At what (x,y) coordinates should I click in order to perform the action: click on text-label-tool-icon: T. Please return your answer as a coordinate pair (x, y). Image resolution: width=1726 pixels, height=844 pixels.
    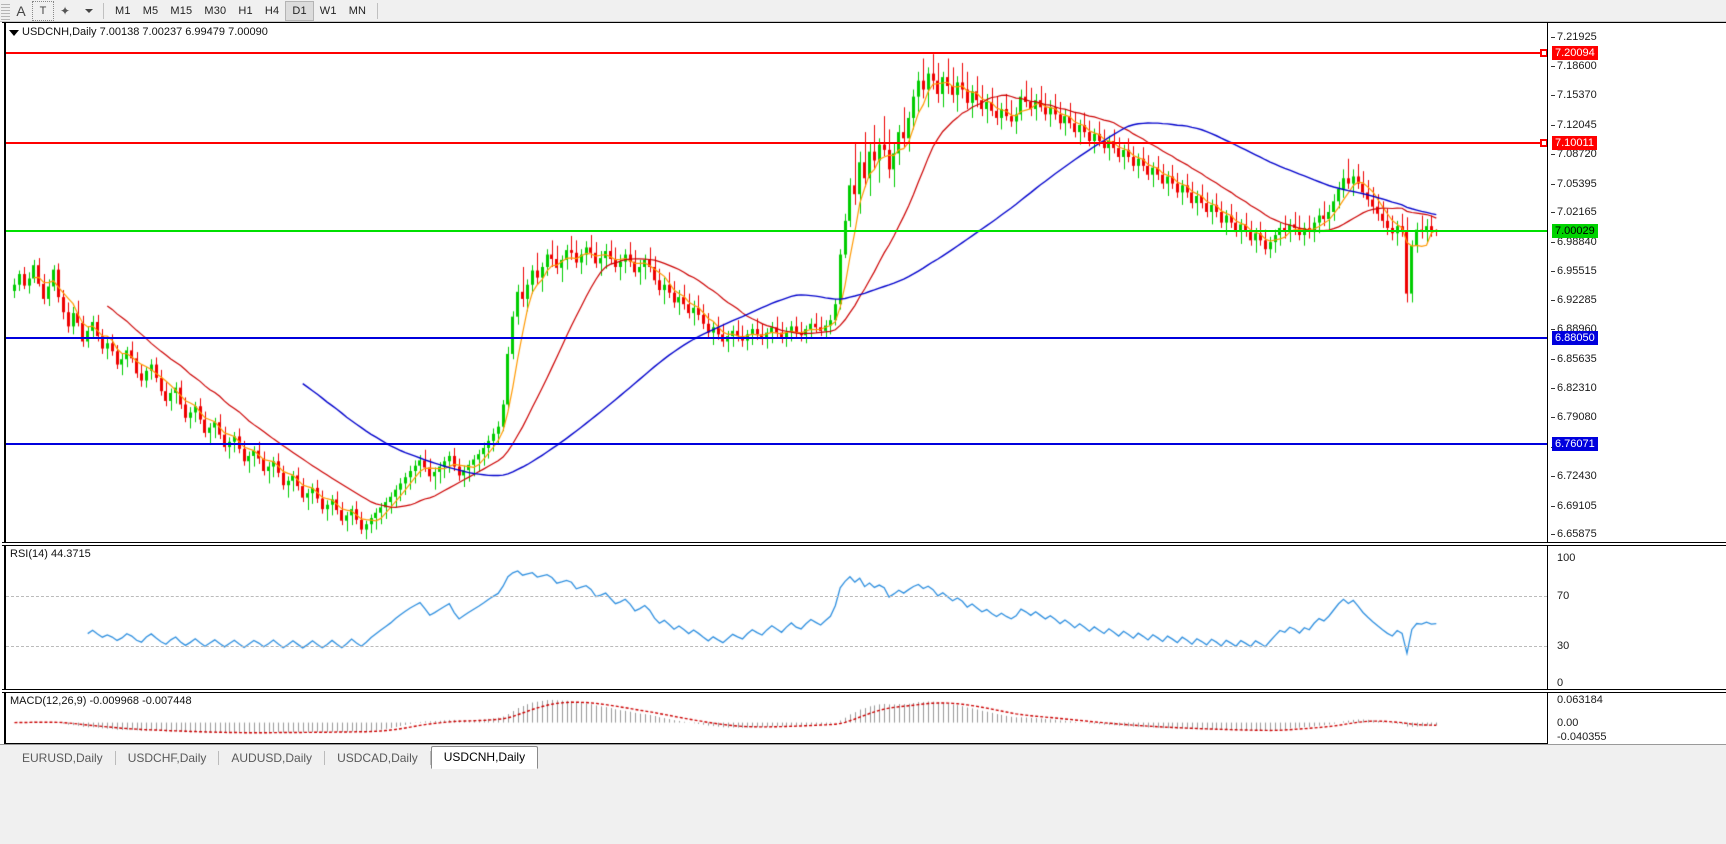
    Looking at the image, I should click on (43, 10).